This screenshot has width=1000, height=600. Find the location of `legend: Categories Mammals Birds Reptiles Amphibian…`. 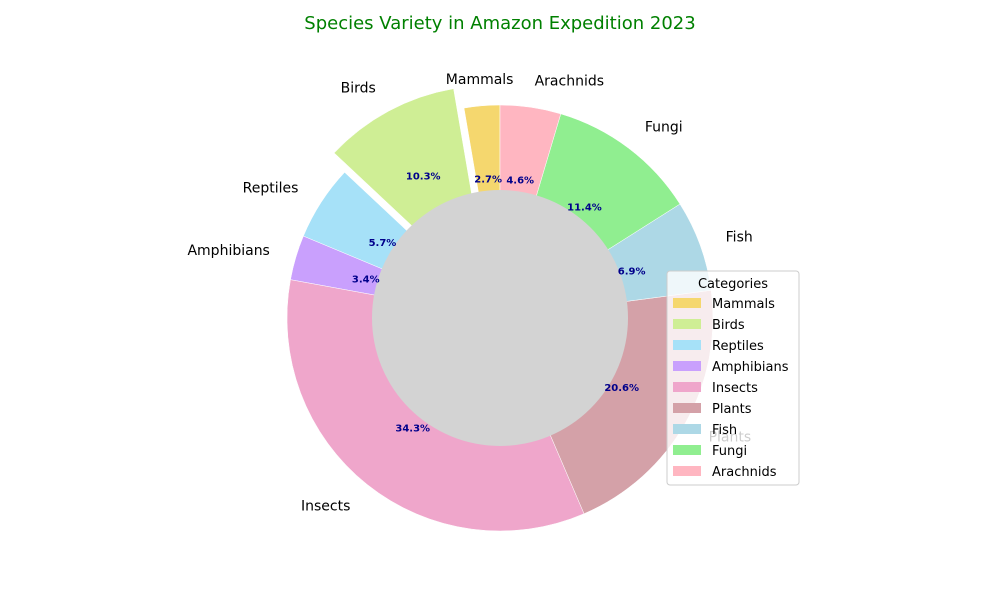

legend: Categories Mammals Birds Reptiles Amphibian… is located at coordinates (733, 378).